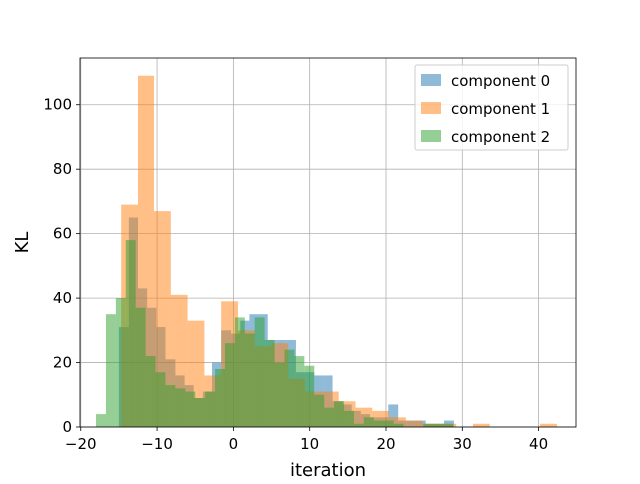 This screenshot has width=640, height=484. What do you see at coordinates (81, 444) in the screenshot?
I see `x-tick-label: −20` at bounding box center [81, 444].